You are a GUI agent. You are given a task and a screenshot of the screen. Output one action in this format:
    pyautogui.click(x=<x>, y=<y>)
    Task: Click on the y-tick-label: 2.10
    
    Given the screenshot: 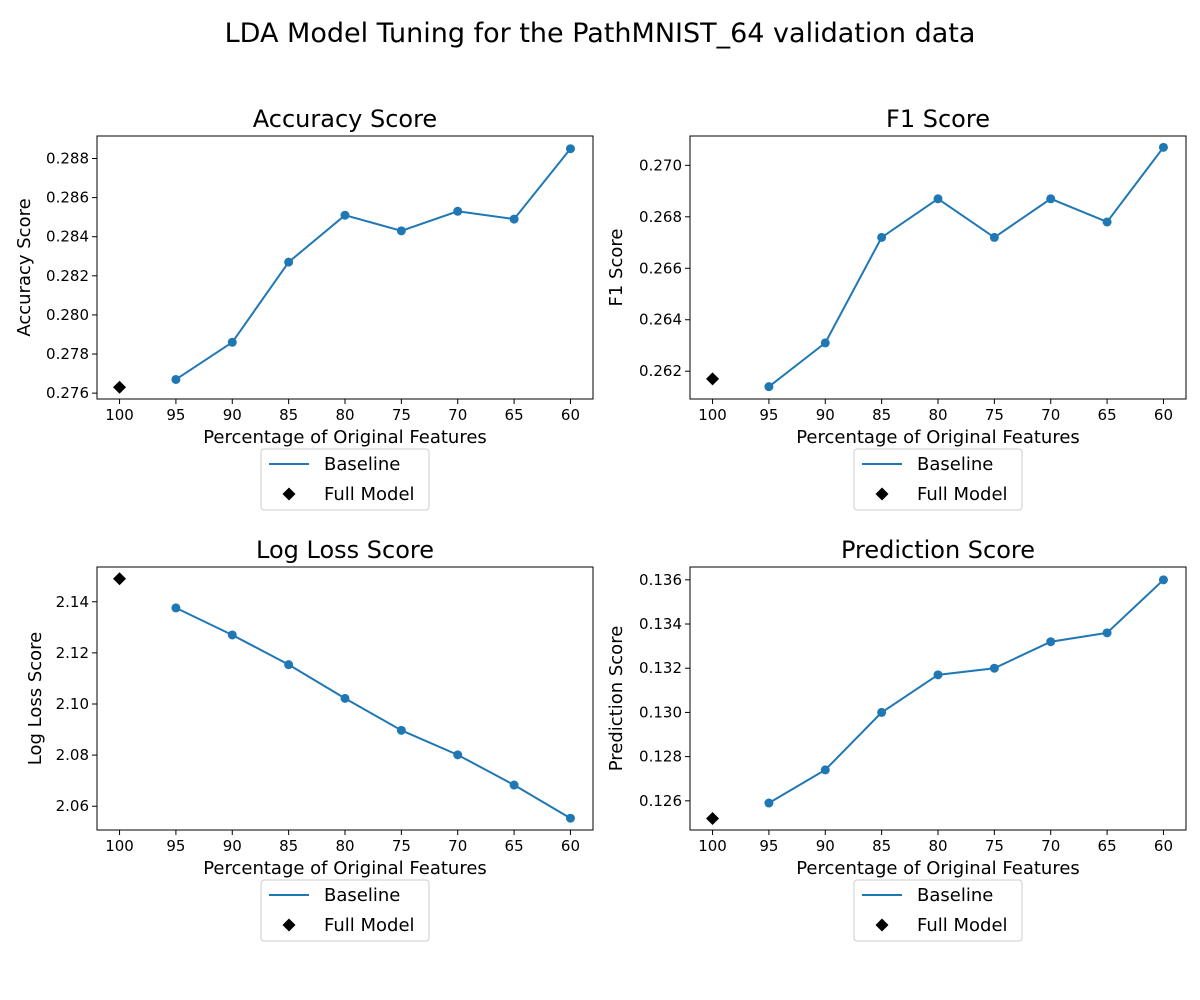 What is the action you would take?
    pyautogui.click(x=72, y=704)
    